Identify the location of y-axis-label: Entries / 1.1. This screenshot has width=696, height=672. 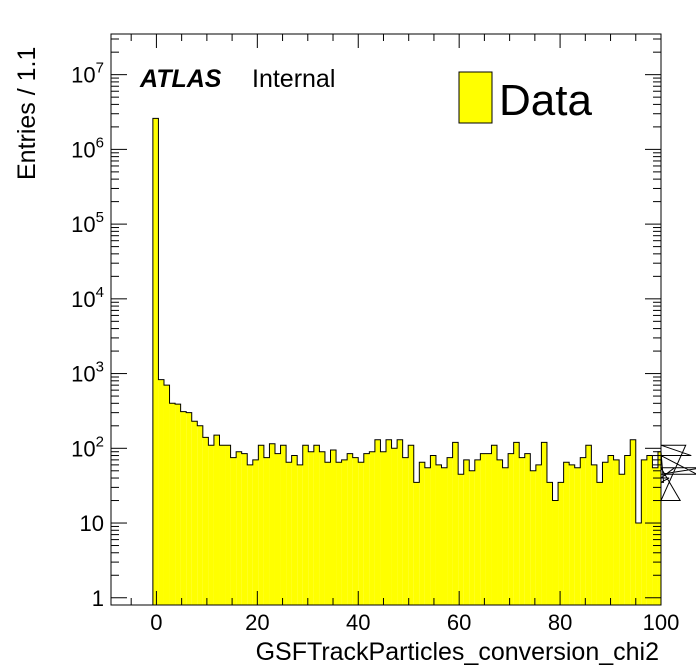
(27, 113).